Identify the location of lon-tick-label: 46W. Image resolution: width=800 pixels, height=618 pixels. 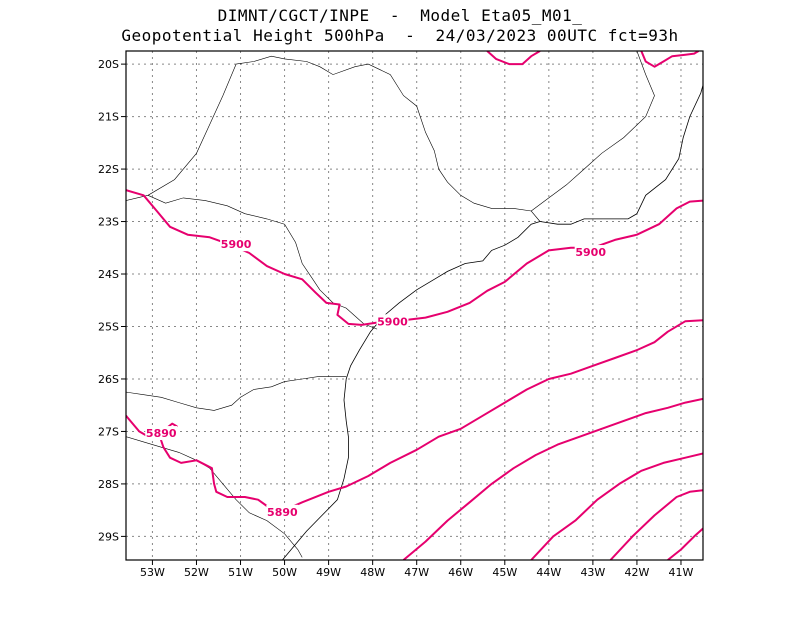
(460, 572).